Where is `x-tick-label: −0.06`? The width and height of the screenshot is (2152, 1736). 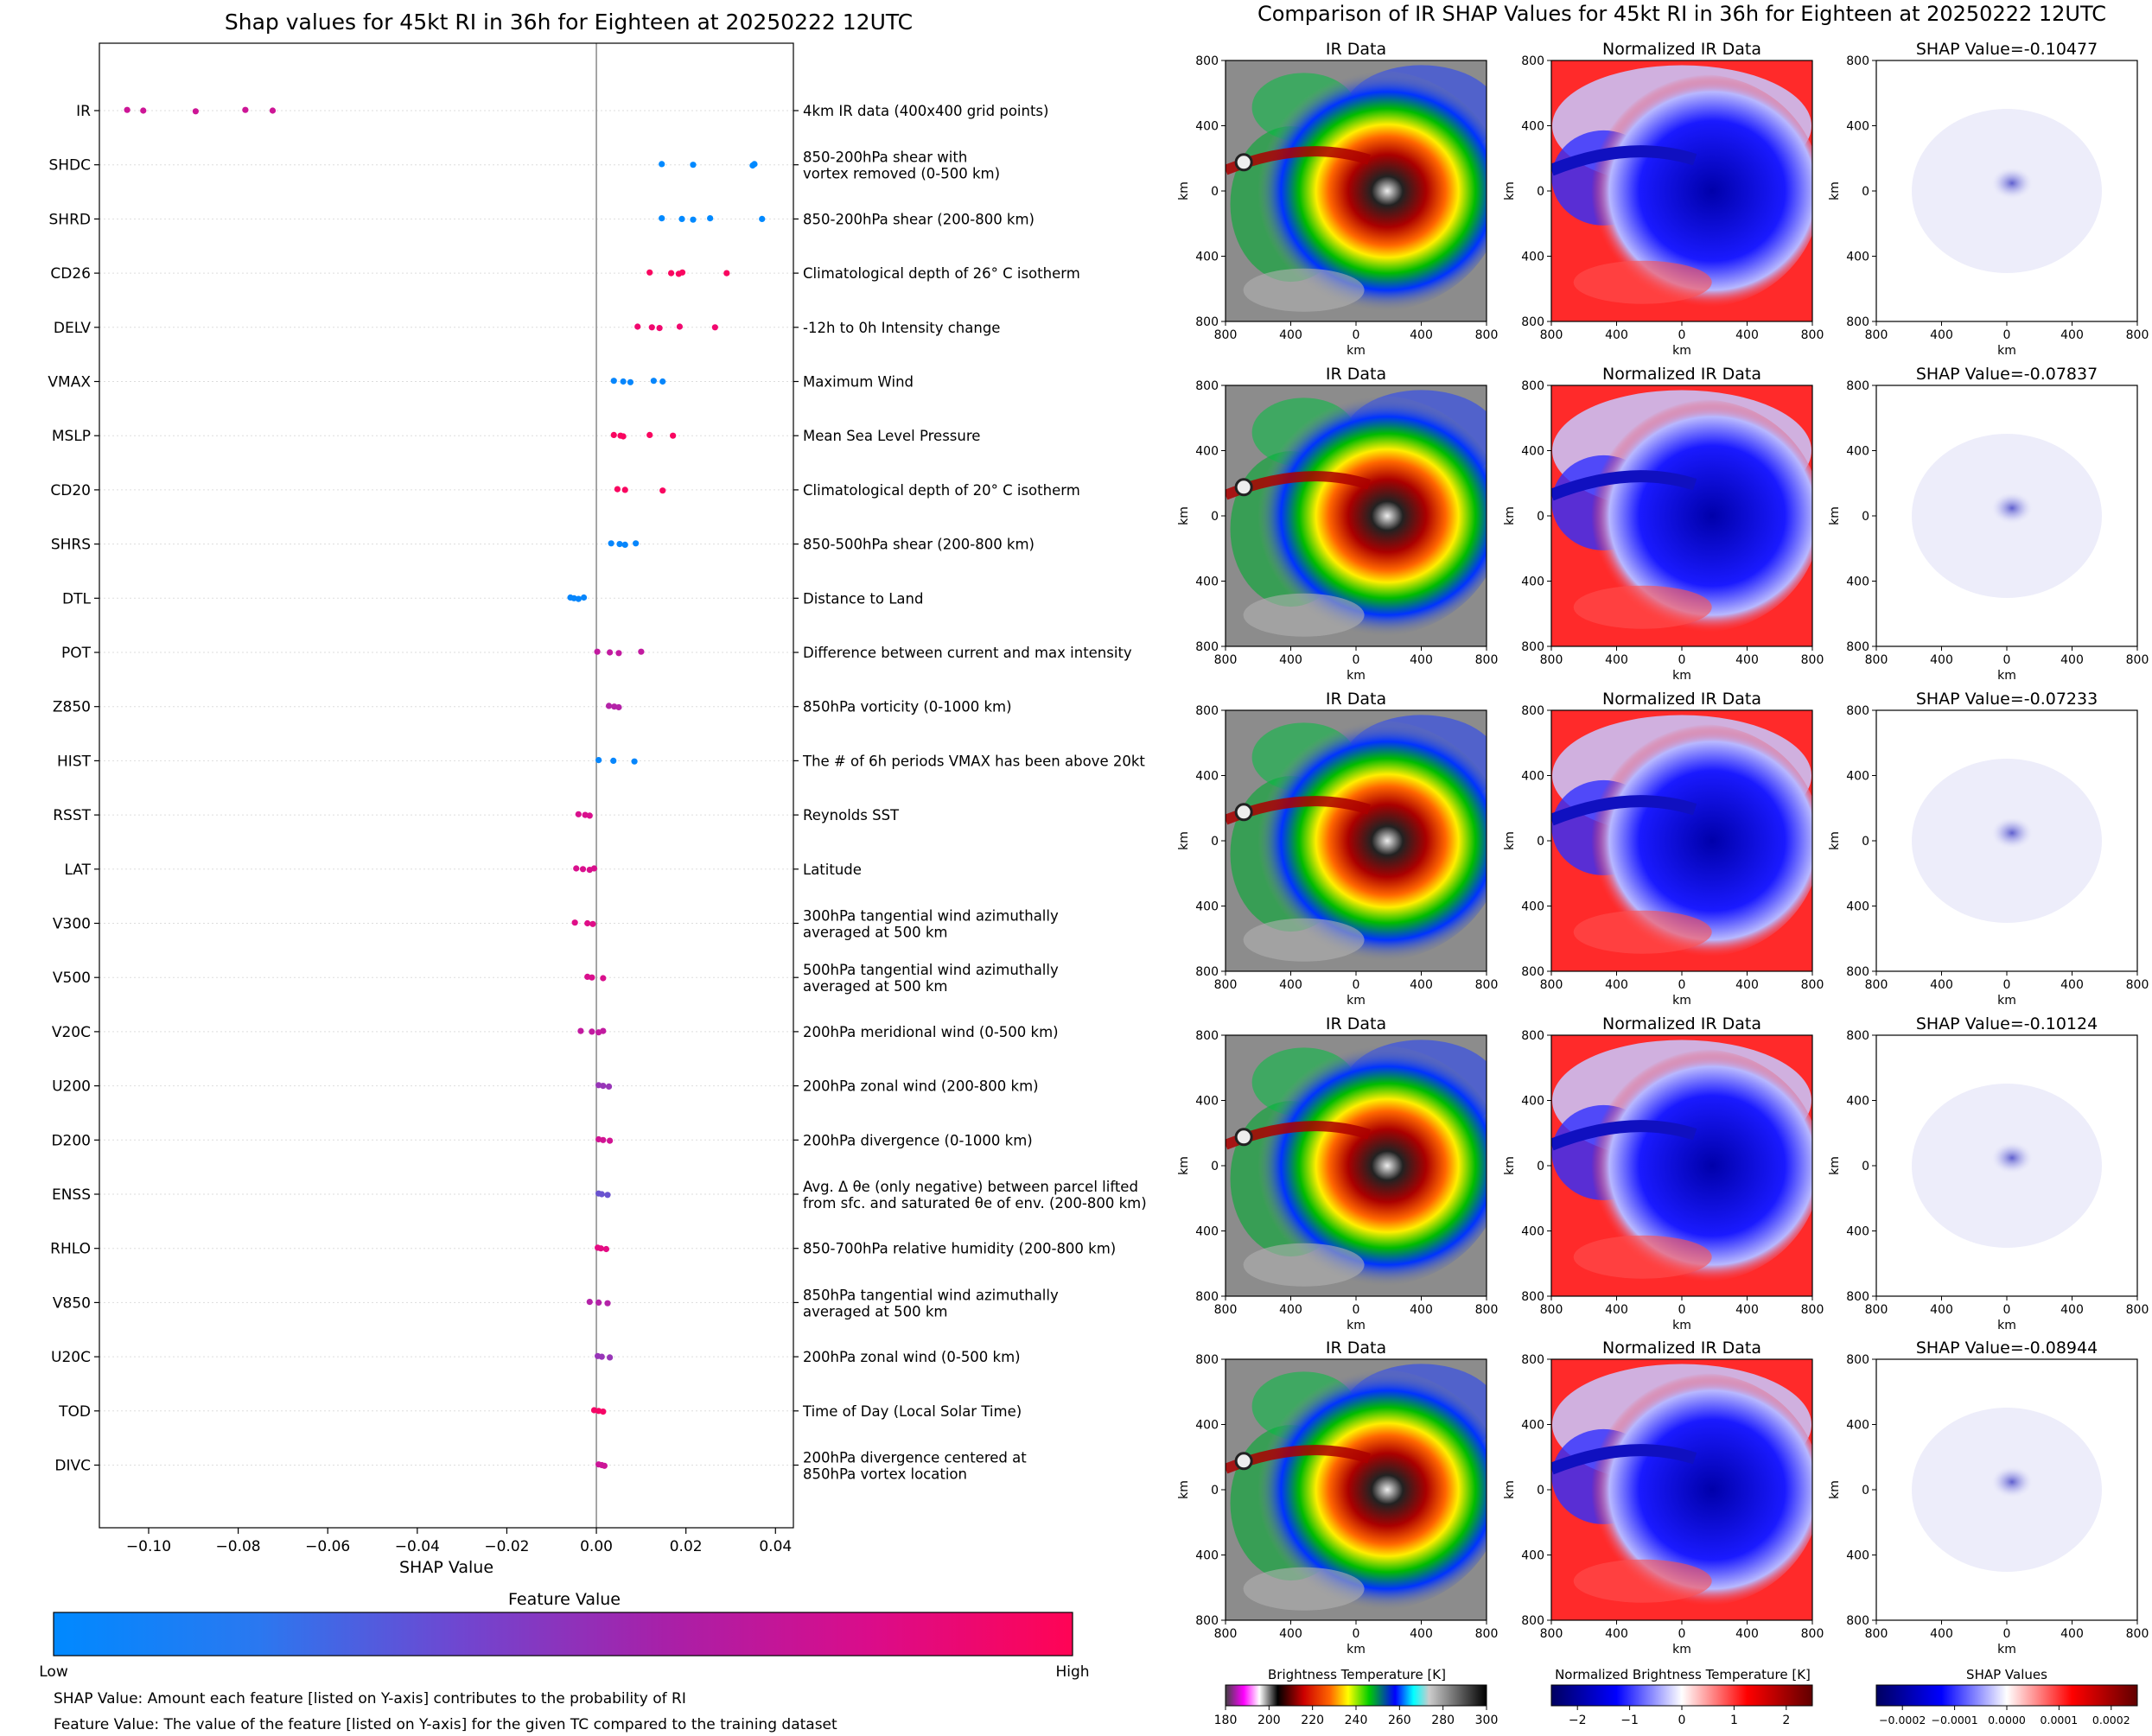
x-tick-label: −0.06 is located at coordinates (327, 1546).